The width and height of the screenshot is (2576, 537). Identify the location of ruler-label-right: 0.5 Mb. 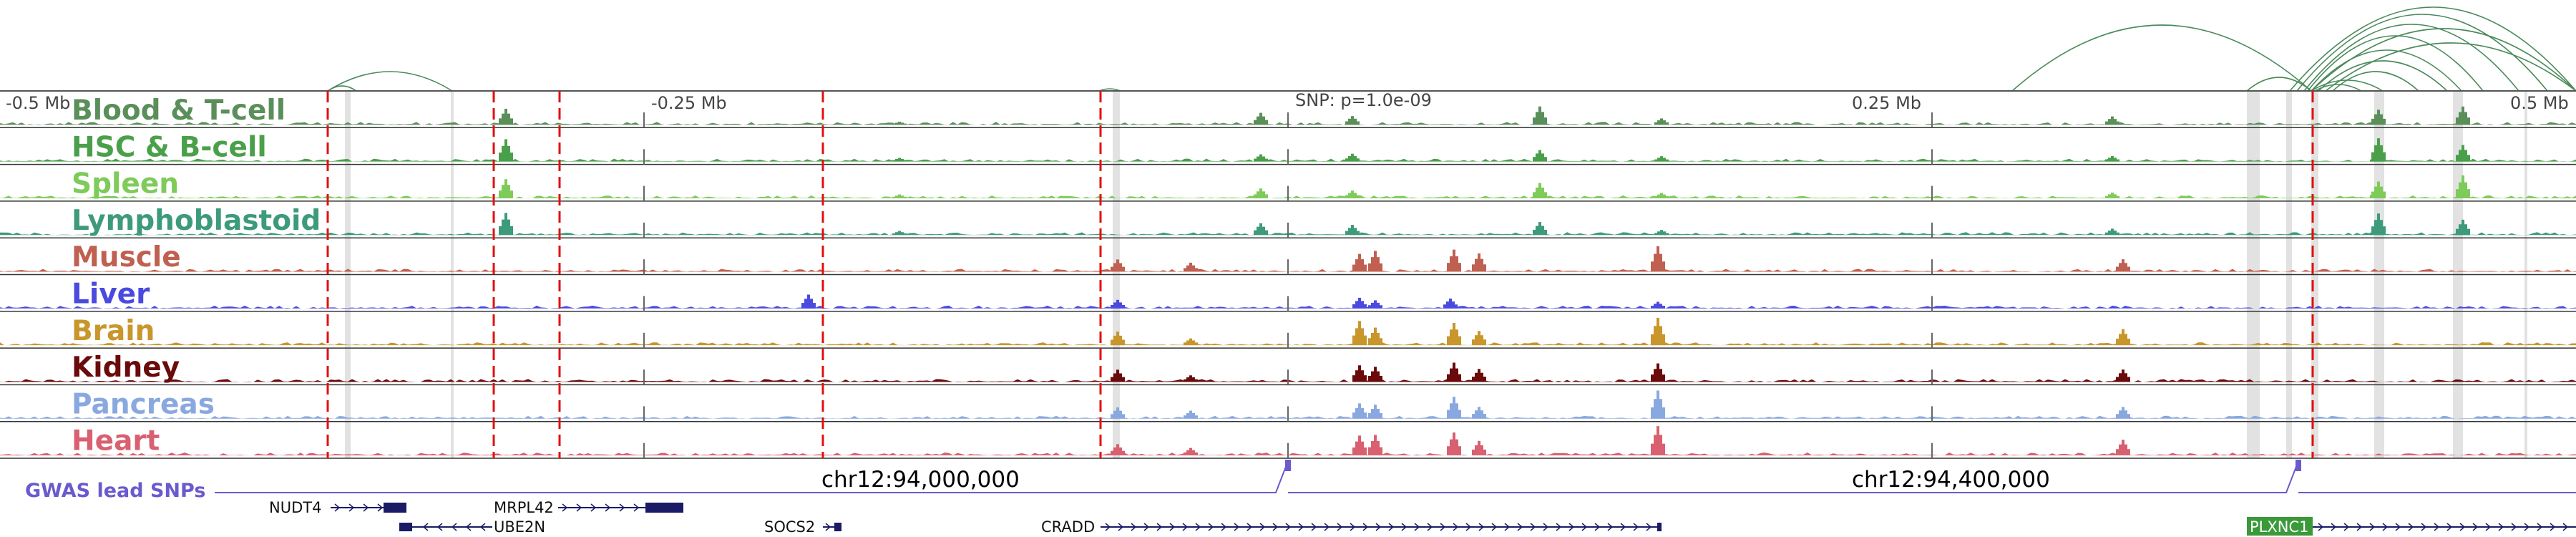
(2539, 103).